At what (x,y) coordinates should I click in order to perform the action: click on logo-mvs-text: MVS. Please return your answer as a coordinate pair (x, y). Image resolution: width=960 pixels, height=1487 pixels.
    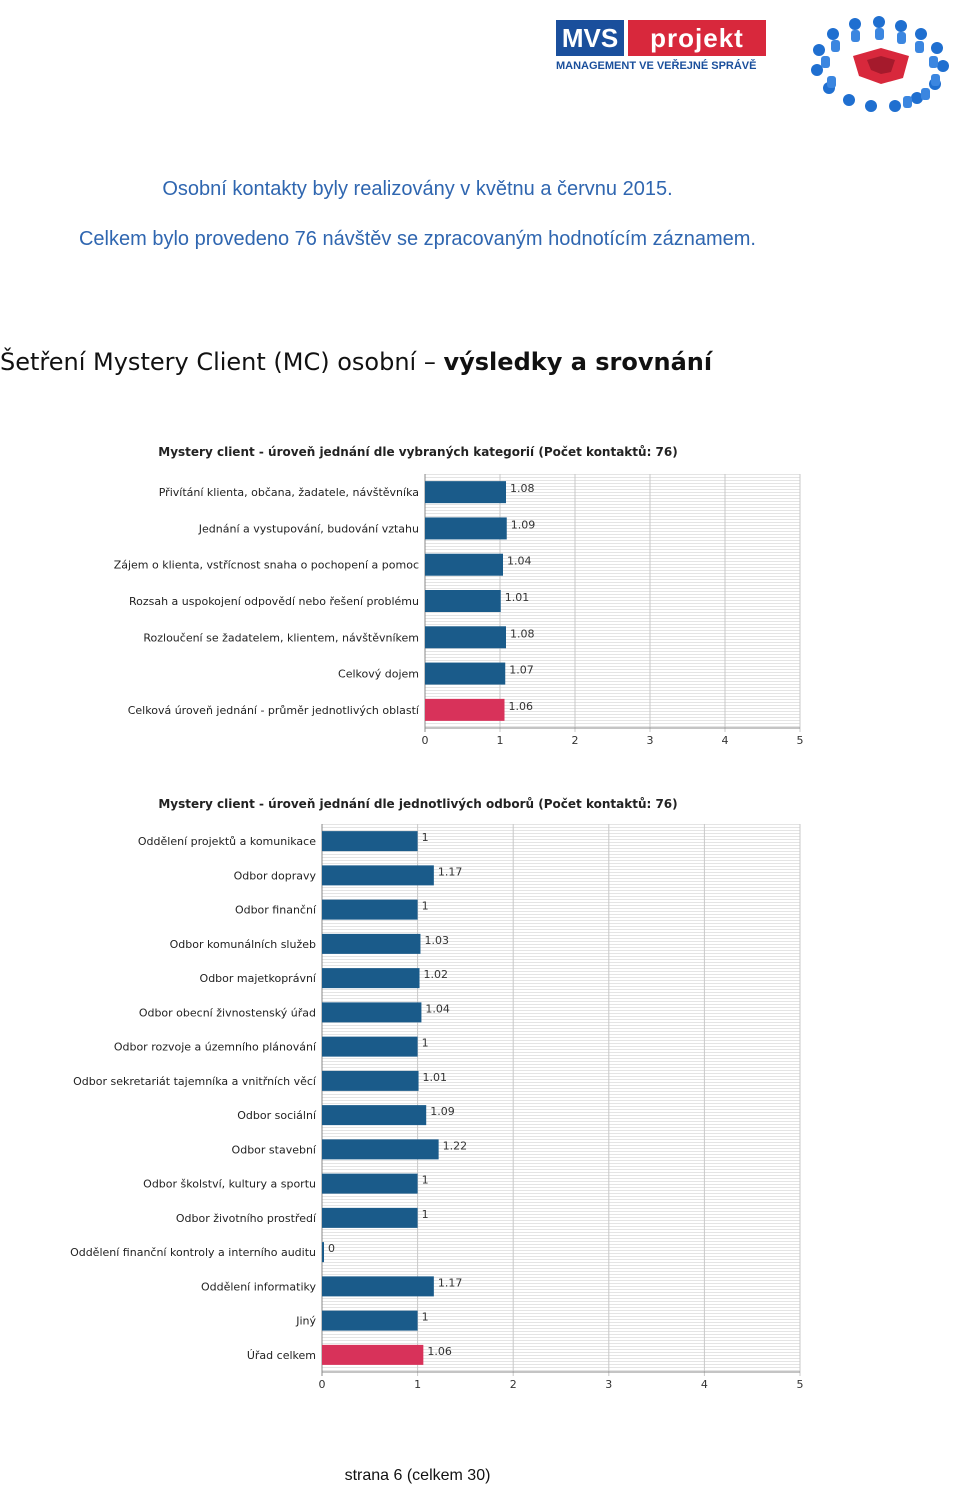
    Looking at the image, I should click on (590, 38).